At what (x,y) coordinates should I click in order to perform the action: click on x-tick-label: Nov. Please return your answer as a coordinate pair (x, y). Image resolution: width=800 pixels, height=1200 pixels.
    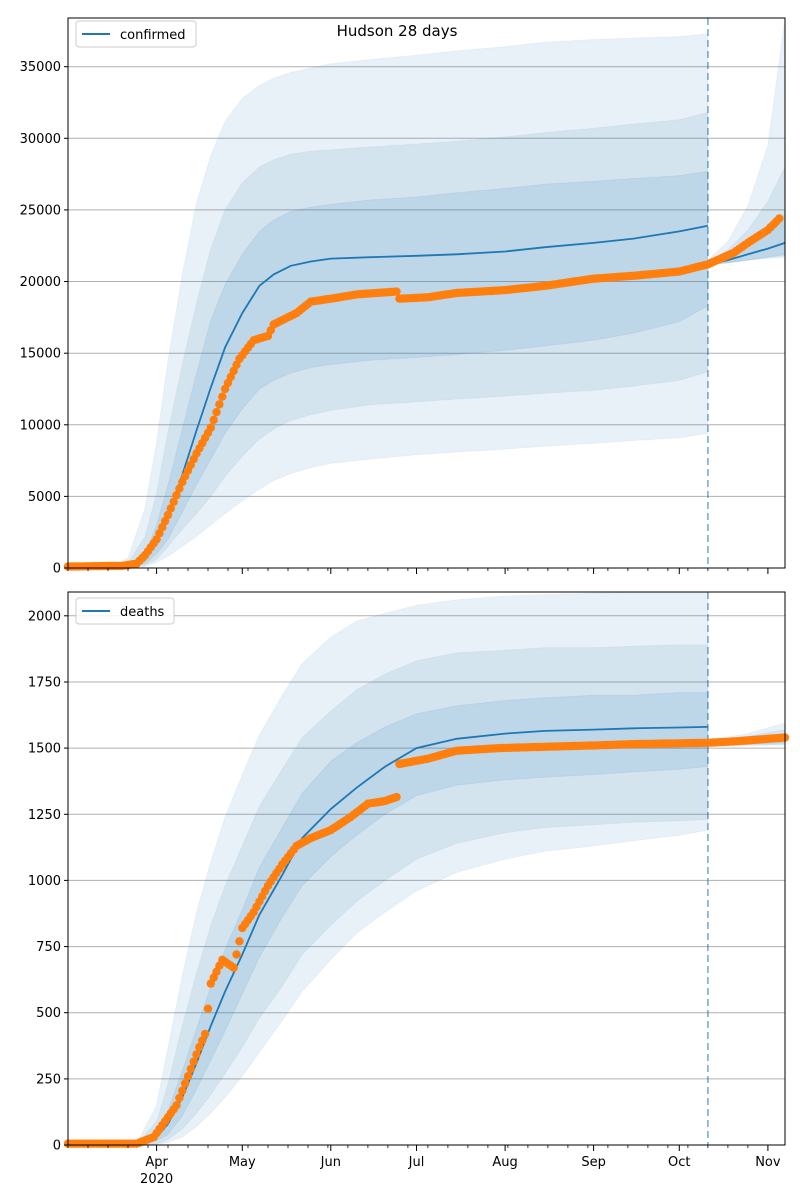
    Looking at the image, I should click on (768, 1162).